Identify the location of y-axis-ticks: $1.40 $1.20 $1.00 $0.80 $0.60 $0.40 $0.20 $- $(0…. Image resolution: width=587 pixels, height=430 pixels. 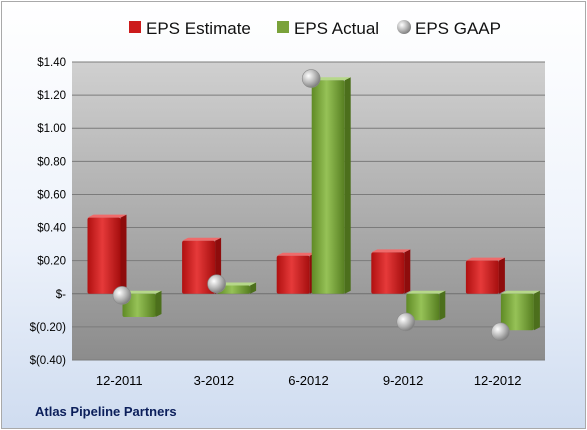
(48, 212).